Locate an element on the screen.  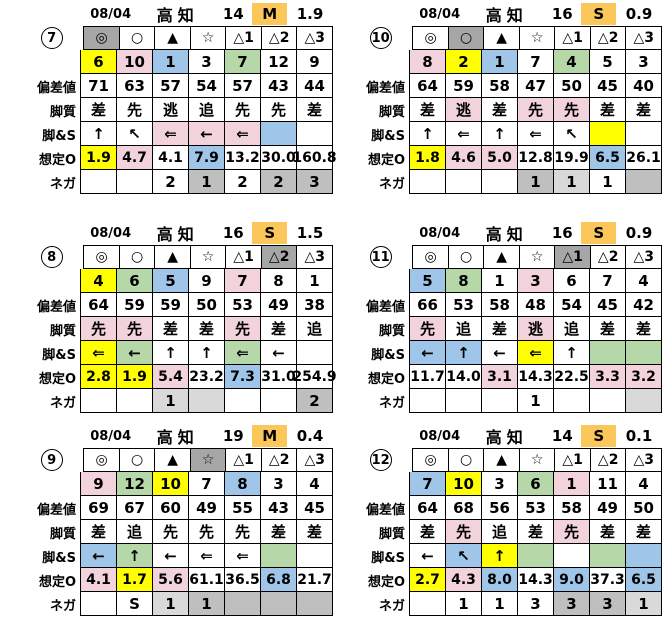
race-table-header: 08/04 高知 14 M 1.9 is located at coordinates (180, 14).